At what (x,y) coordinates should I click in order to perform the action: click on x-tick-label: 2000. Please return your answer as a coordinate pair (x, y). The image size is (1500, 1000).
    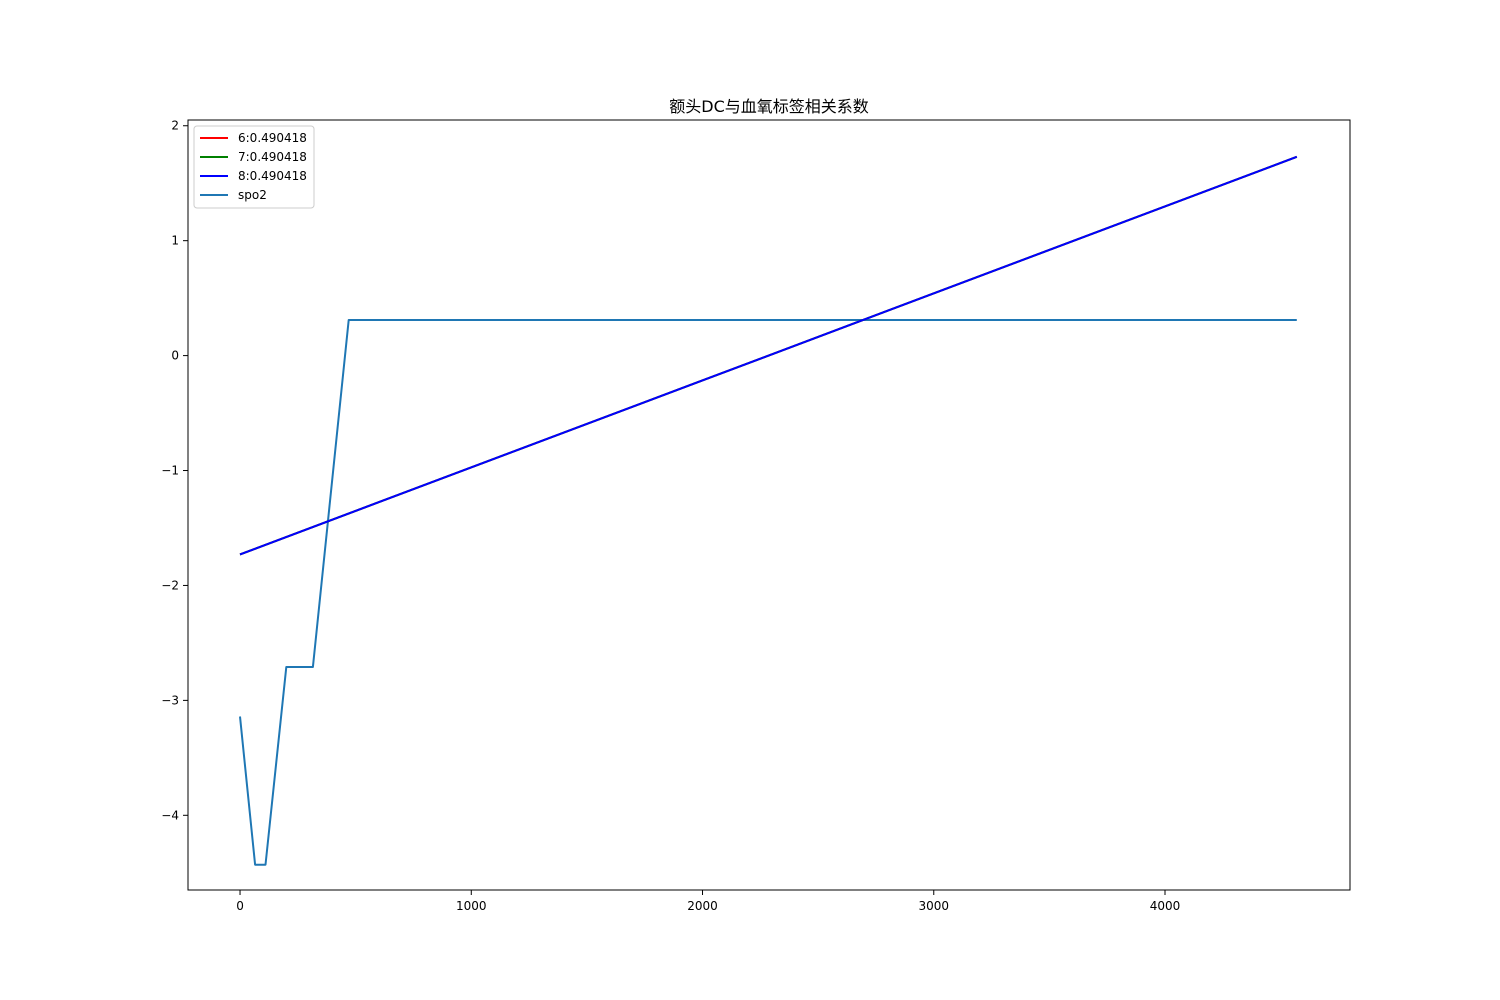
    Looking at the image, I should click on (702, 906).